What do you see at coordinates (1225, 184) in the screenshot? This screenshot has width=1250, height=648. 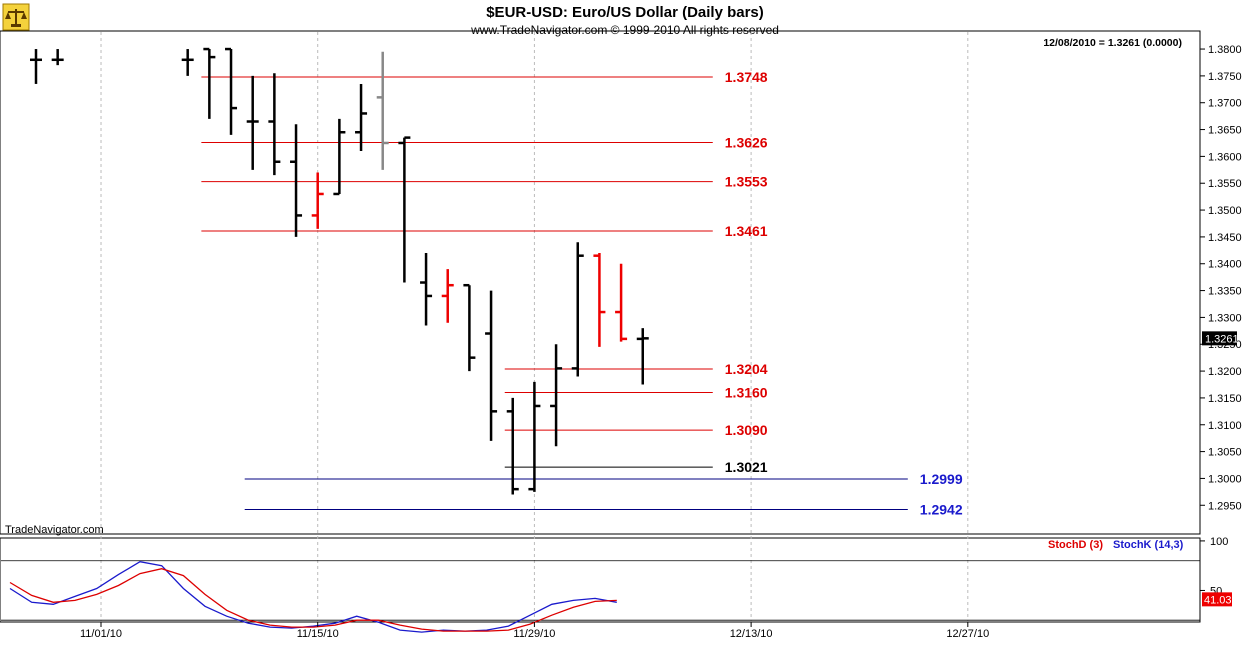 I see `y-tick-label: 1.3550` at bounding box center [1225, 184].